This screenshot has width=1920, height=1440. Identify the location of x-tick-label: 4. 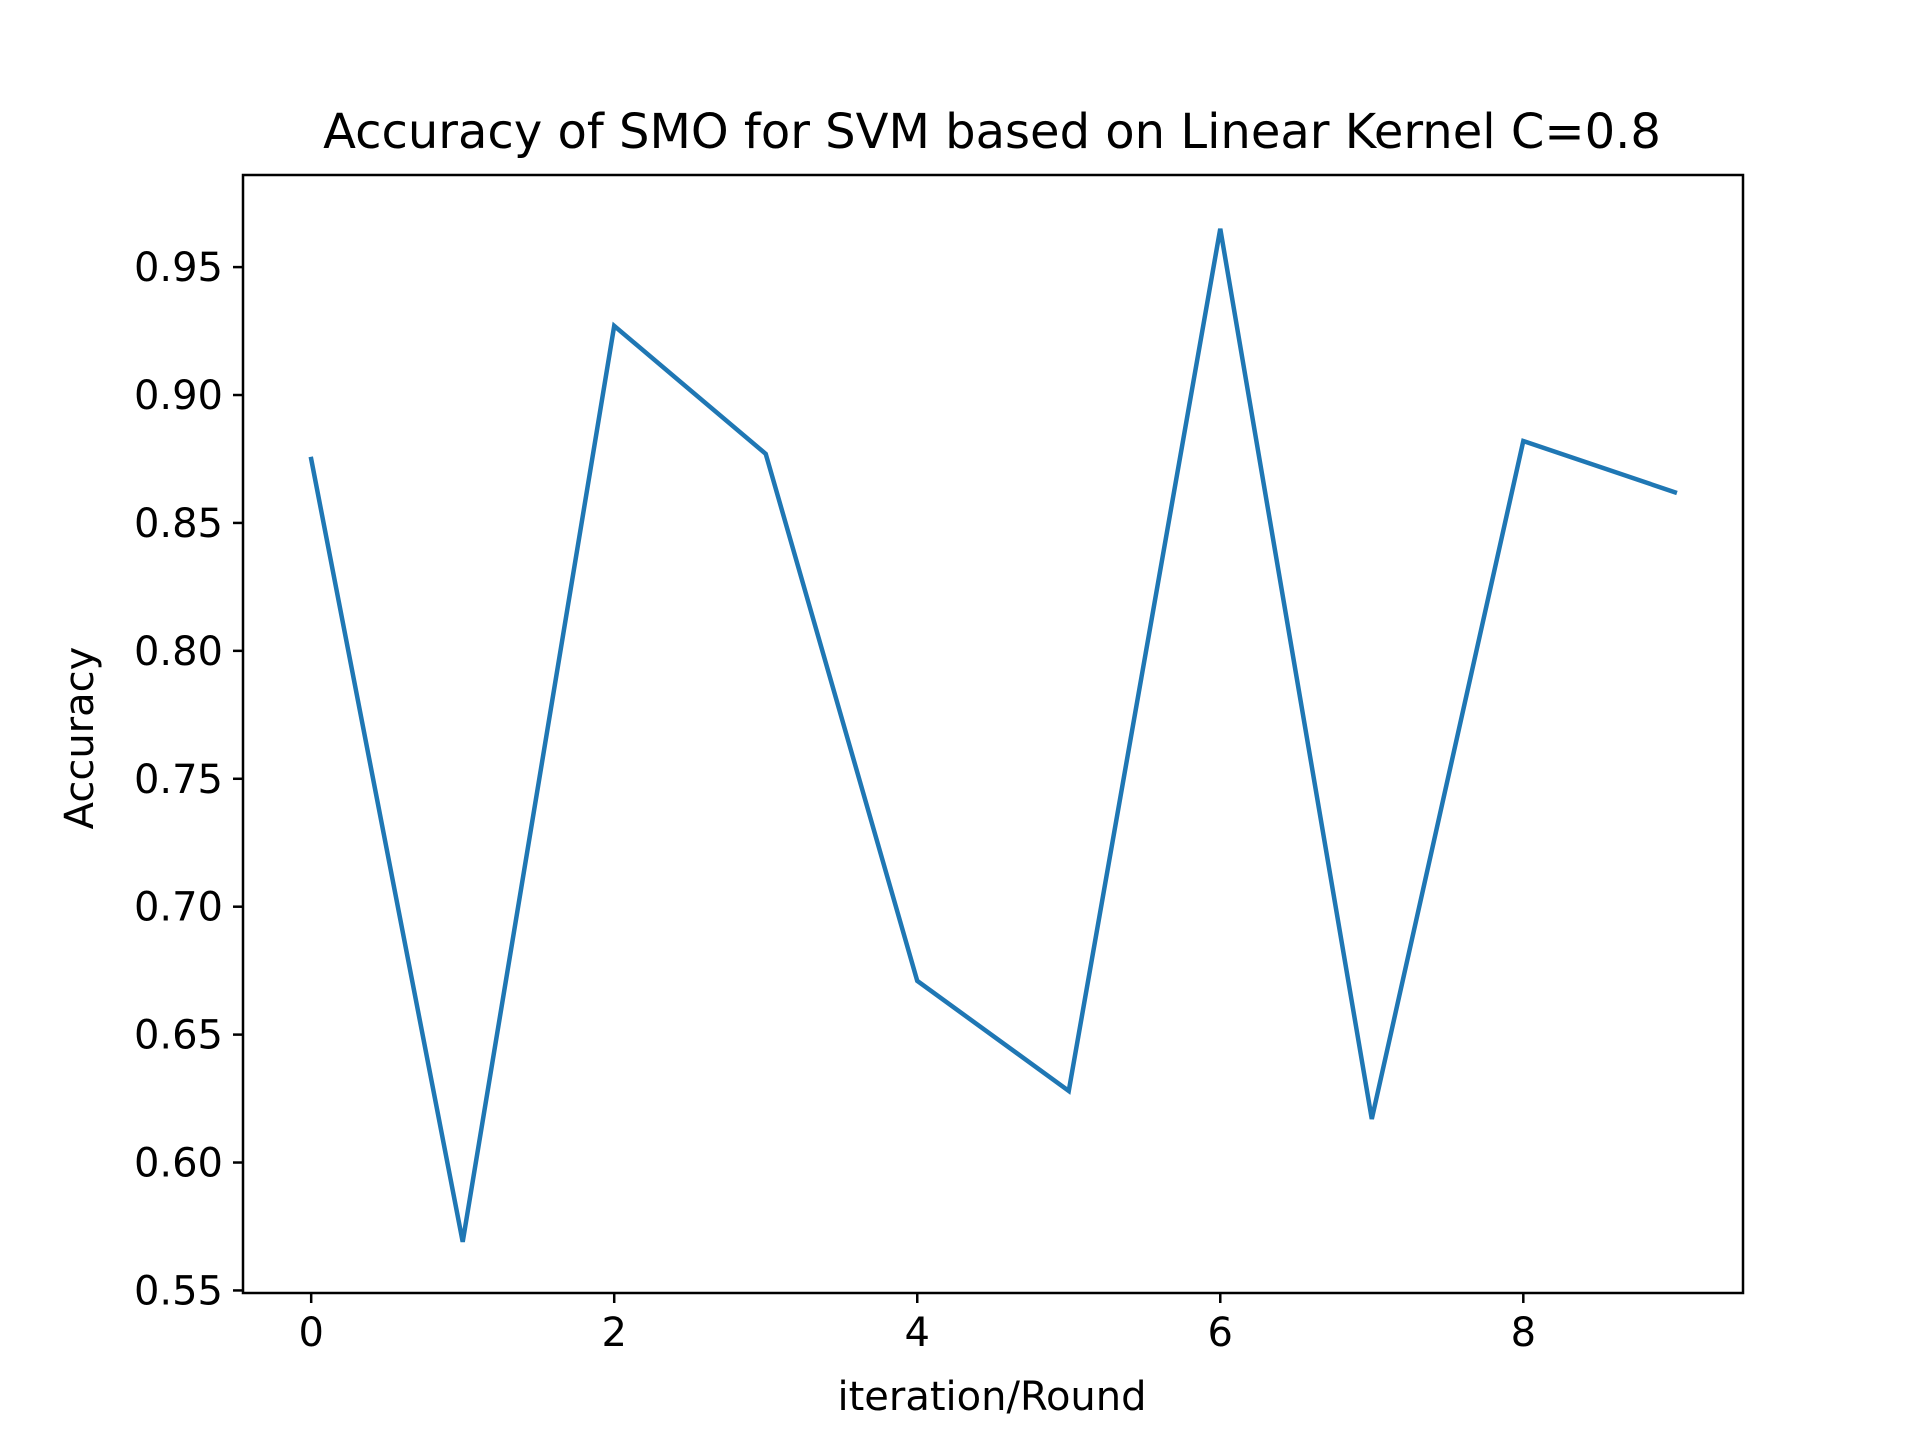
(917, 1333).